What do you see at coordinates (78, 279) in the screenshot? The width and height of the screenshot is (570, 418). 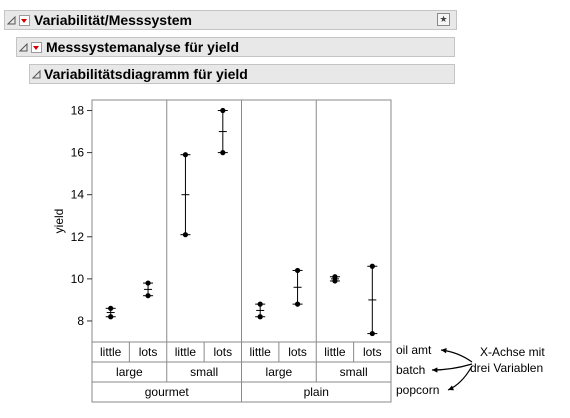 I see `y-tick-label: 10` at bounding box center [78, 279].